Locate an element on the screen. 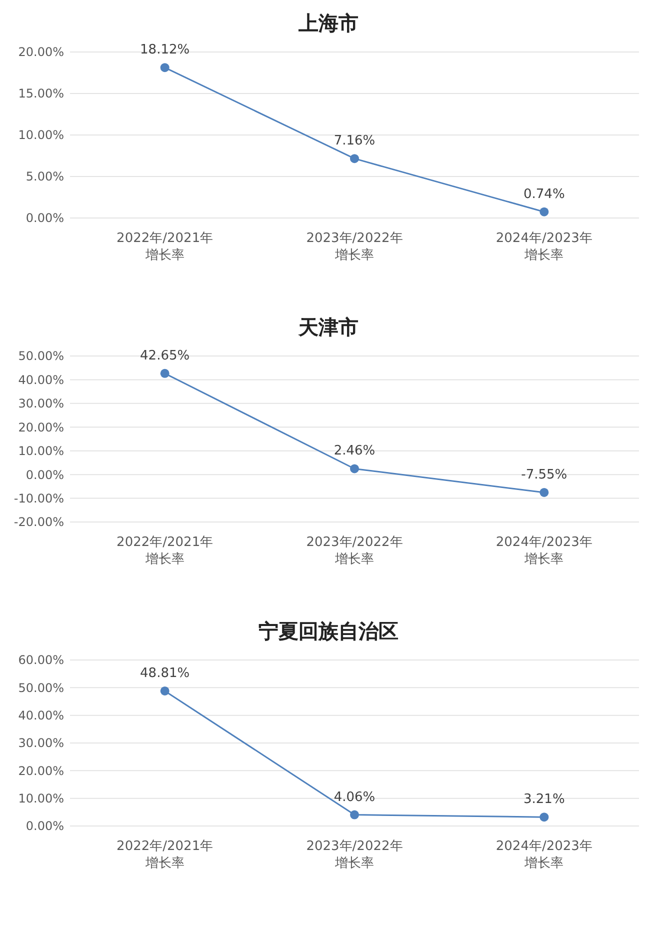 This screenshot has width=657, height=928. data-label: 7.16% is located at coordinates (355, 141).